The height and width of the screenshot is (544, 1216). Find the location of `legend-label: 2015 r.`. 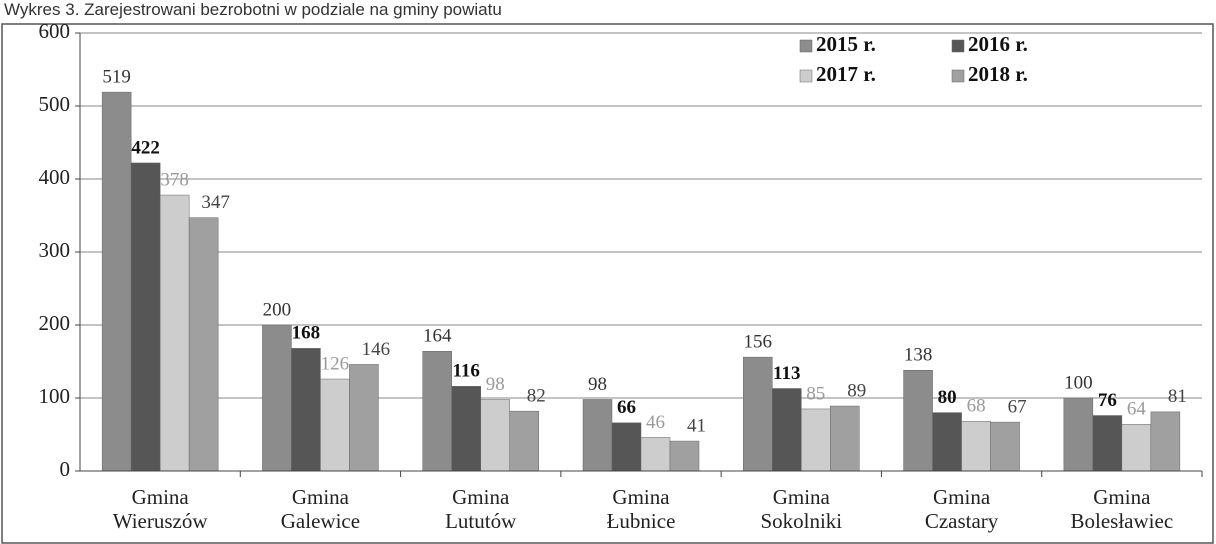

legend-label: 2015 r. is located at coordinates (846, 44).